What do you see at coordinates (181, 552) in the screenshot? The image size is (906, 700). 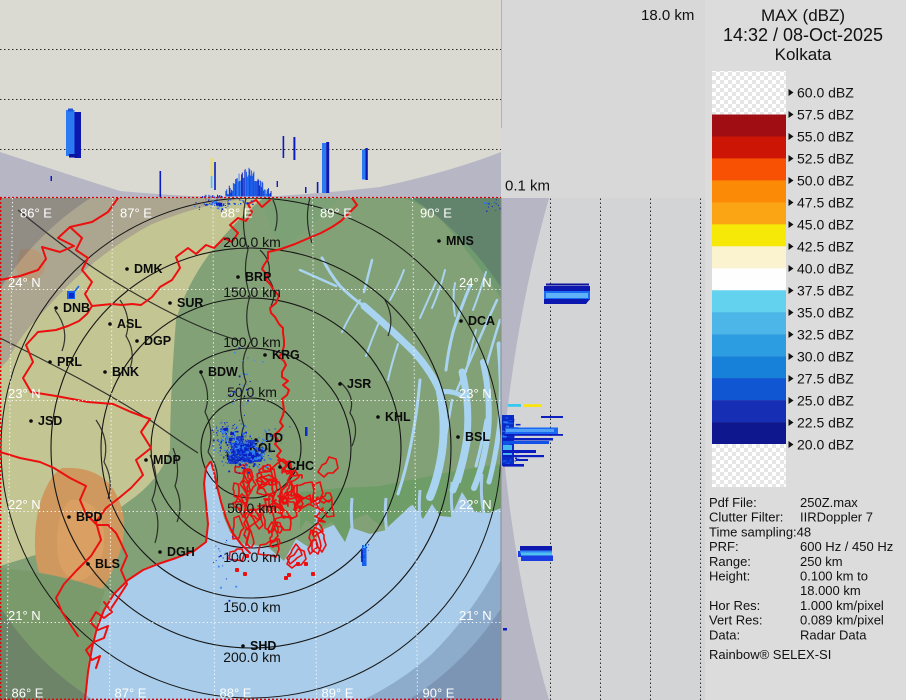 I see `svg-text: DGH` at bounding box center [181, 552].